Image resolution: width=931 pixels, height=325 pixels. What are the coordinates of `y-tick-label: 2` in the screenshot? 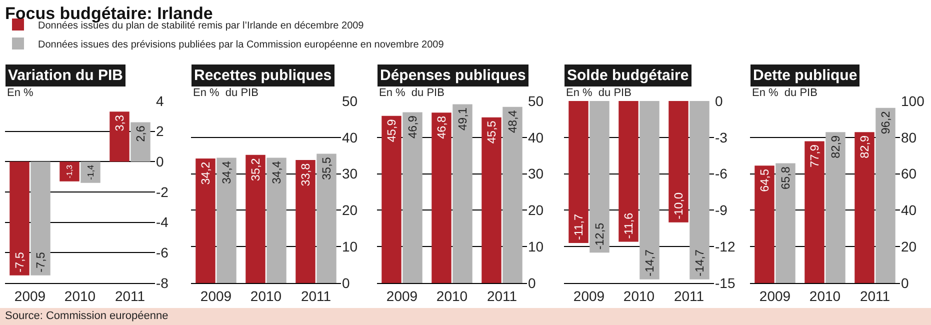 It's located at (160, 131).